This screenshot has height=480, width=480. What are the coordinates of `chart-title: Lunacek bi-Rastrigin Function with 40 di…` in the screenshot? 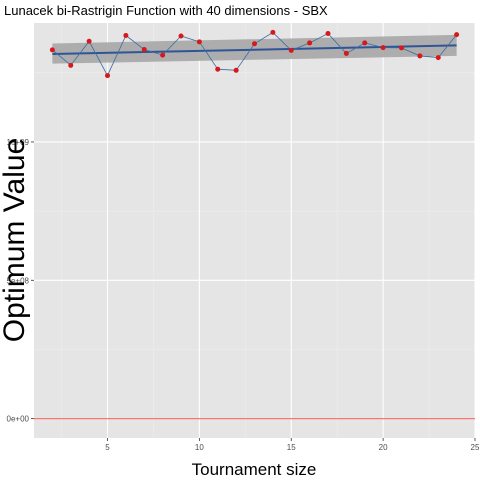 It's located at (166, 10).